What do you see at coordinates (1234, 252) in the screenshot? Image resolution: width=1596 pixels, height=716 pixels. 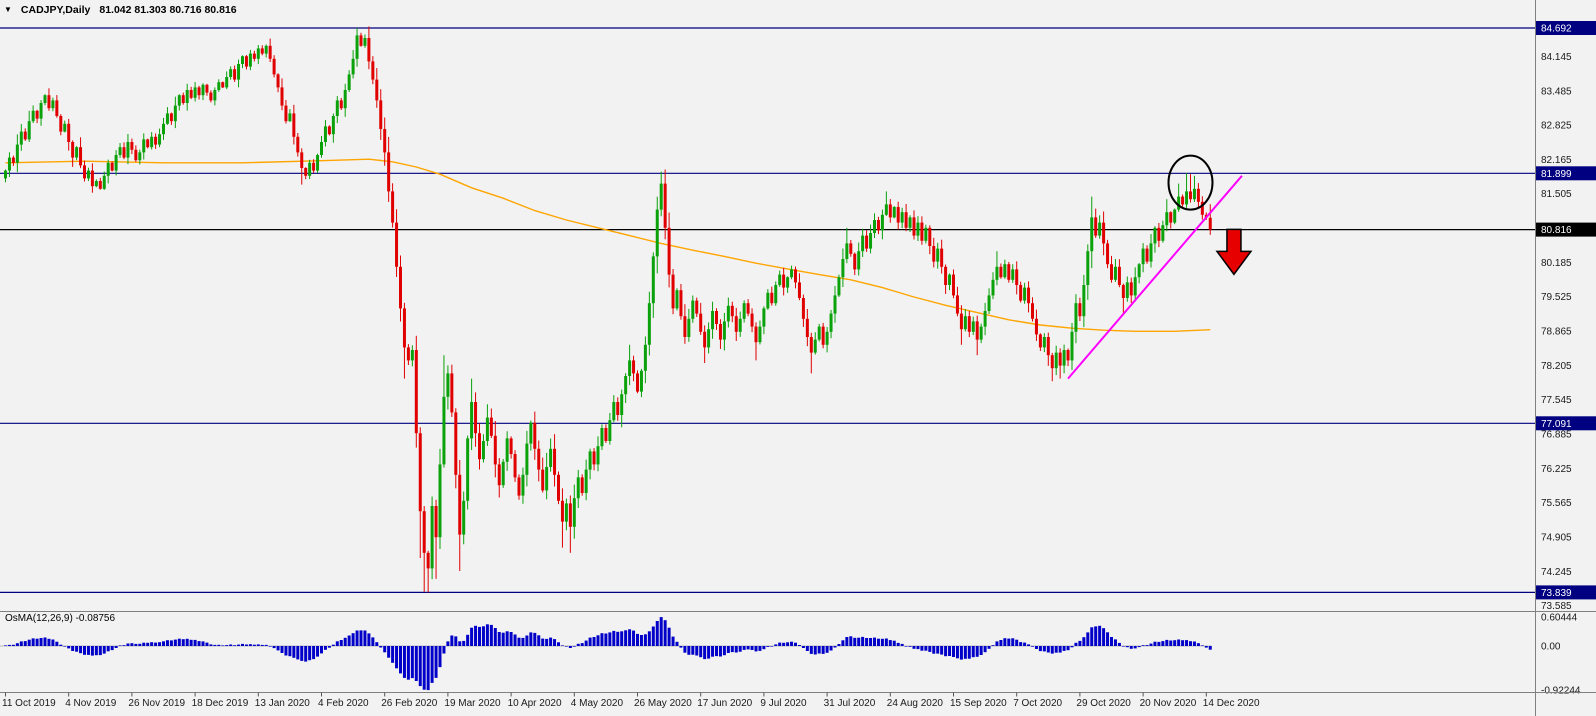 I see `down-arrow-annotation` at bounding box center [1234, 252].